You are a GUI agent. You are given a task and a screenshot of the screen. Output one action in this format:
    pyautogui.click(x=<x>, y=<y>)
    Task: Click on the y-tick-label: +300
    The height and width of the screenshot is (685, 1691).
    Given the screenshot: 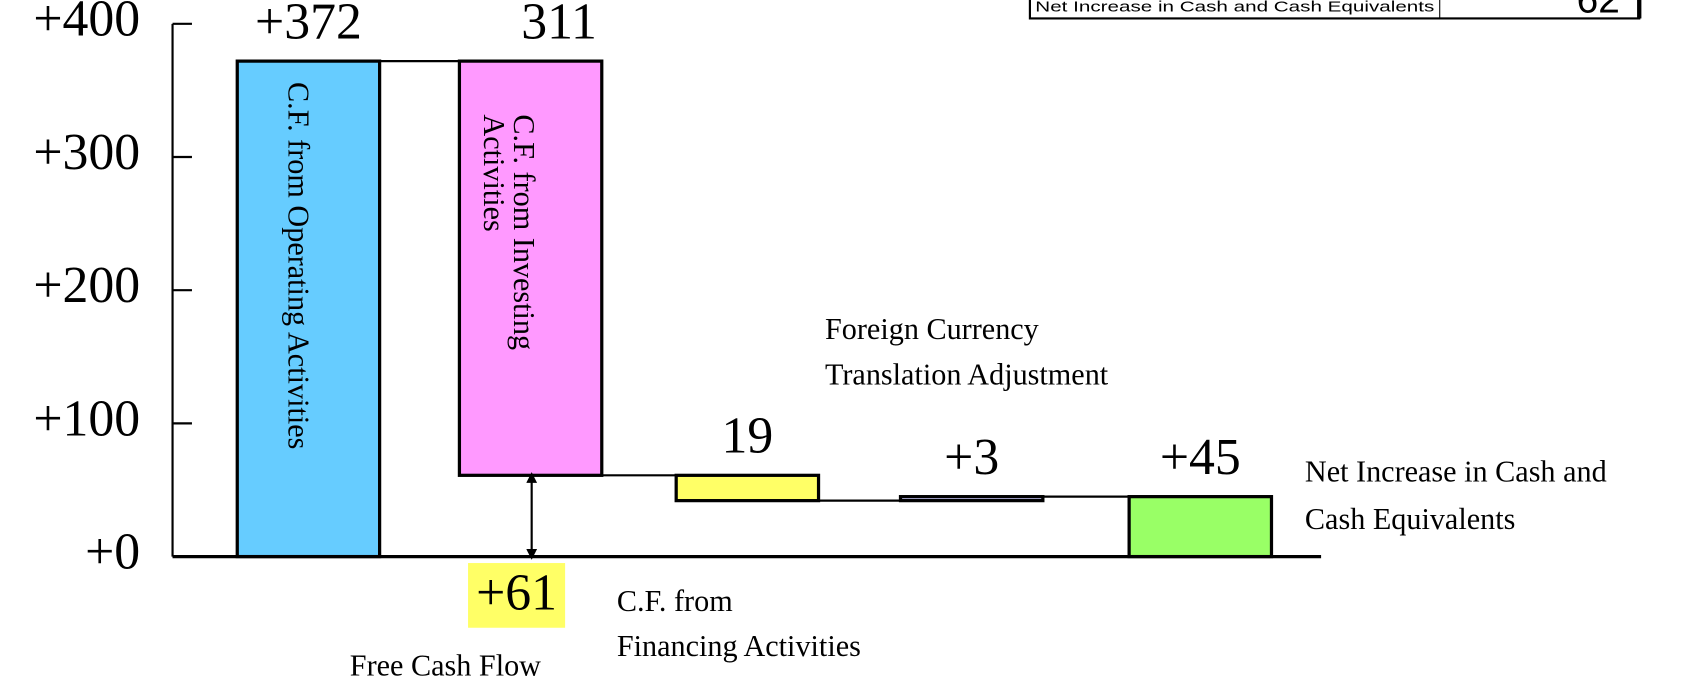 What is the action you would take?
    pyautogui.click(x=86, y=152)
    